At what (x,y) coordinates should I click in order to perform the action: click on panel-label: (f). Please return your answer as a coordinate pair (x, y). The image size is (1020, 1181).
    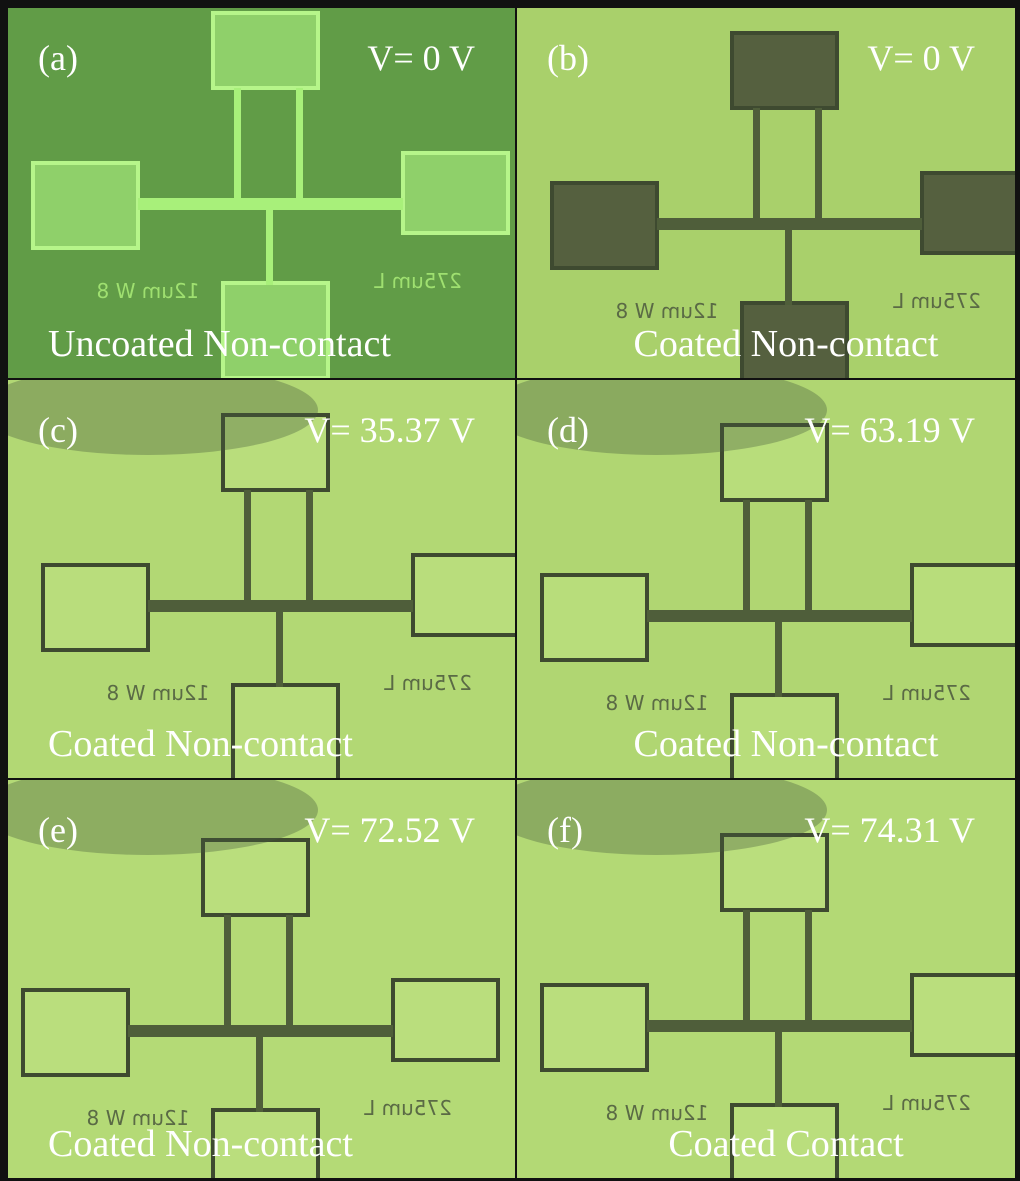
    Looking at the image, I should click on (565, 830).